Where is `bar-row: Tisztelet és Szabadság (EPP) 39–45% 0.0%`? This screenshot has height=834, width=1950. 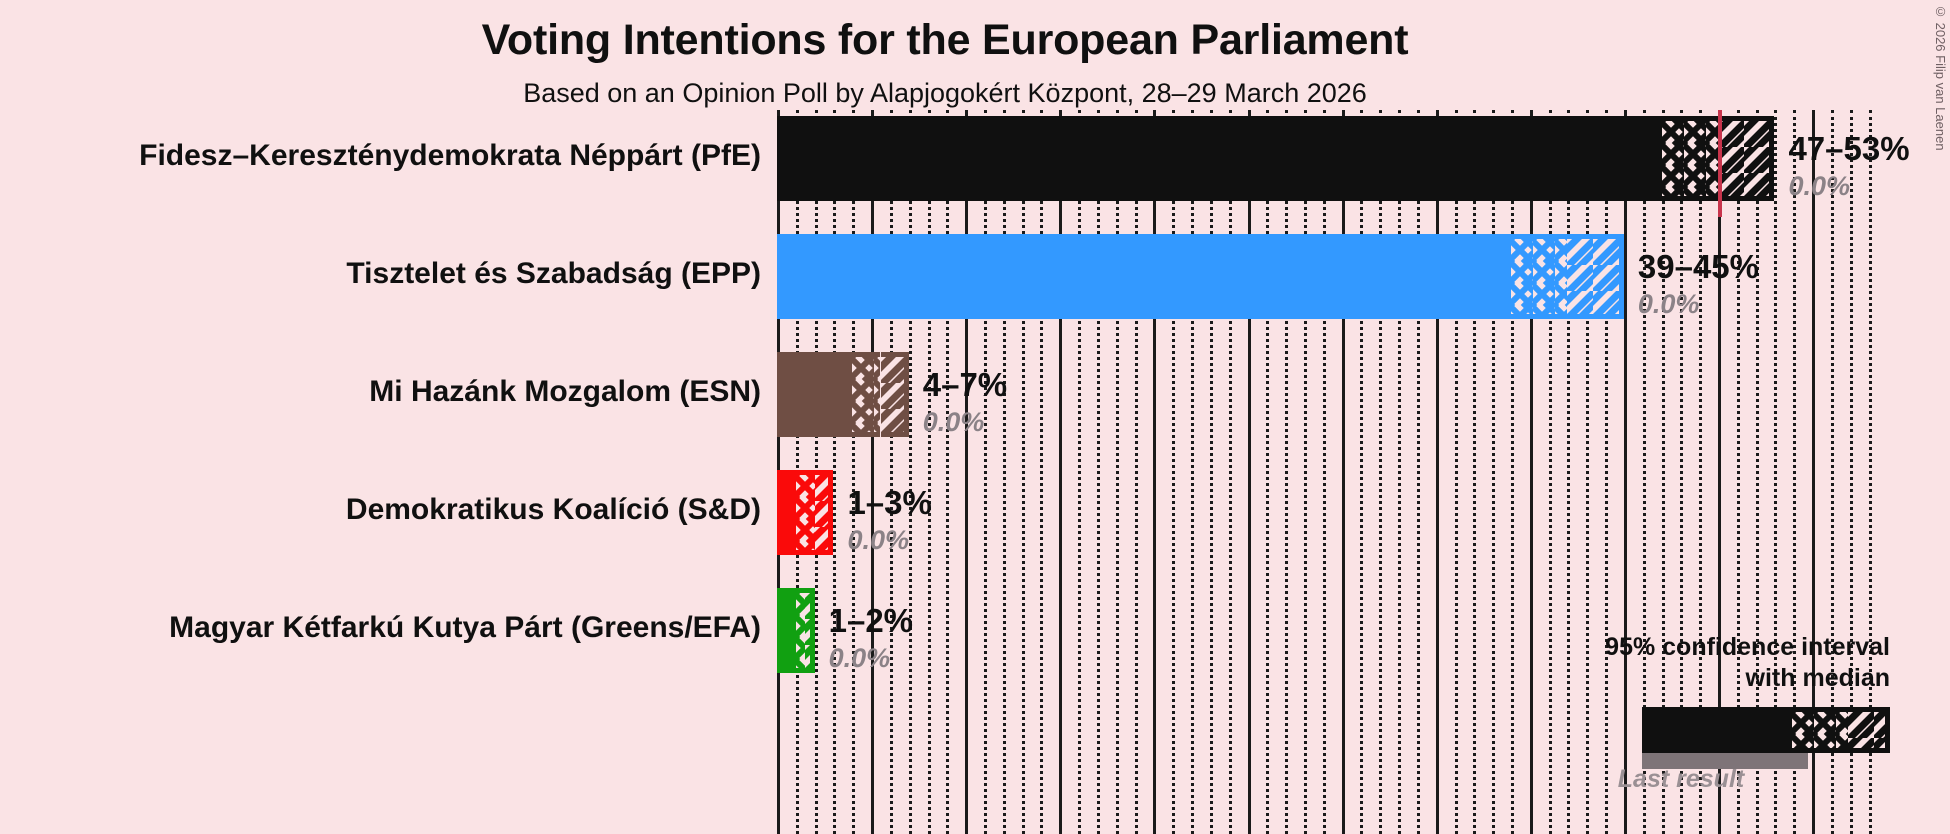
bar-row: Tisztelet és Szabadság (EPP) 39–45% 0.0% is located at coordinates (1116, 276).